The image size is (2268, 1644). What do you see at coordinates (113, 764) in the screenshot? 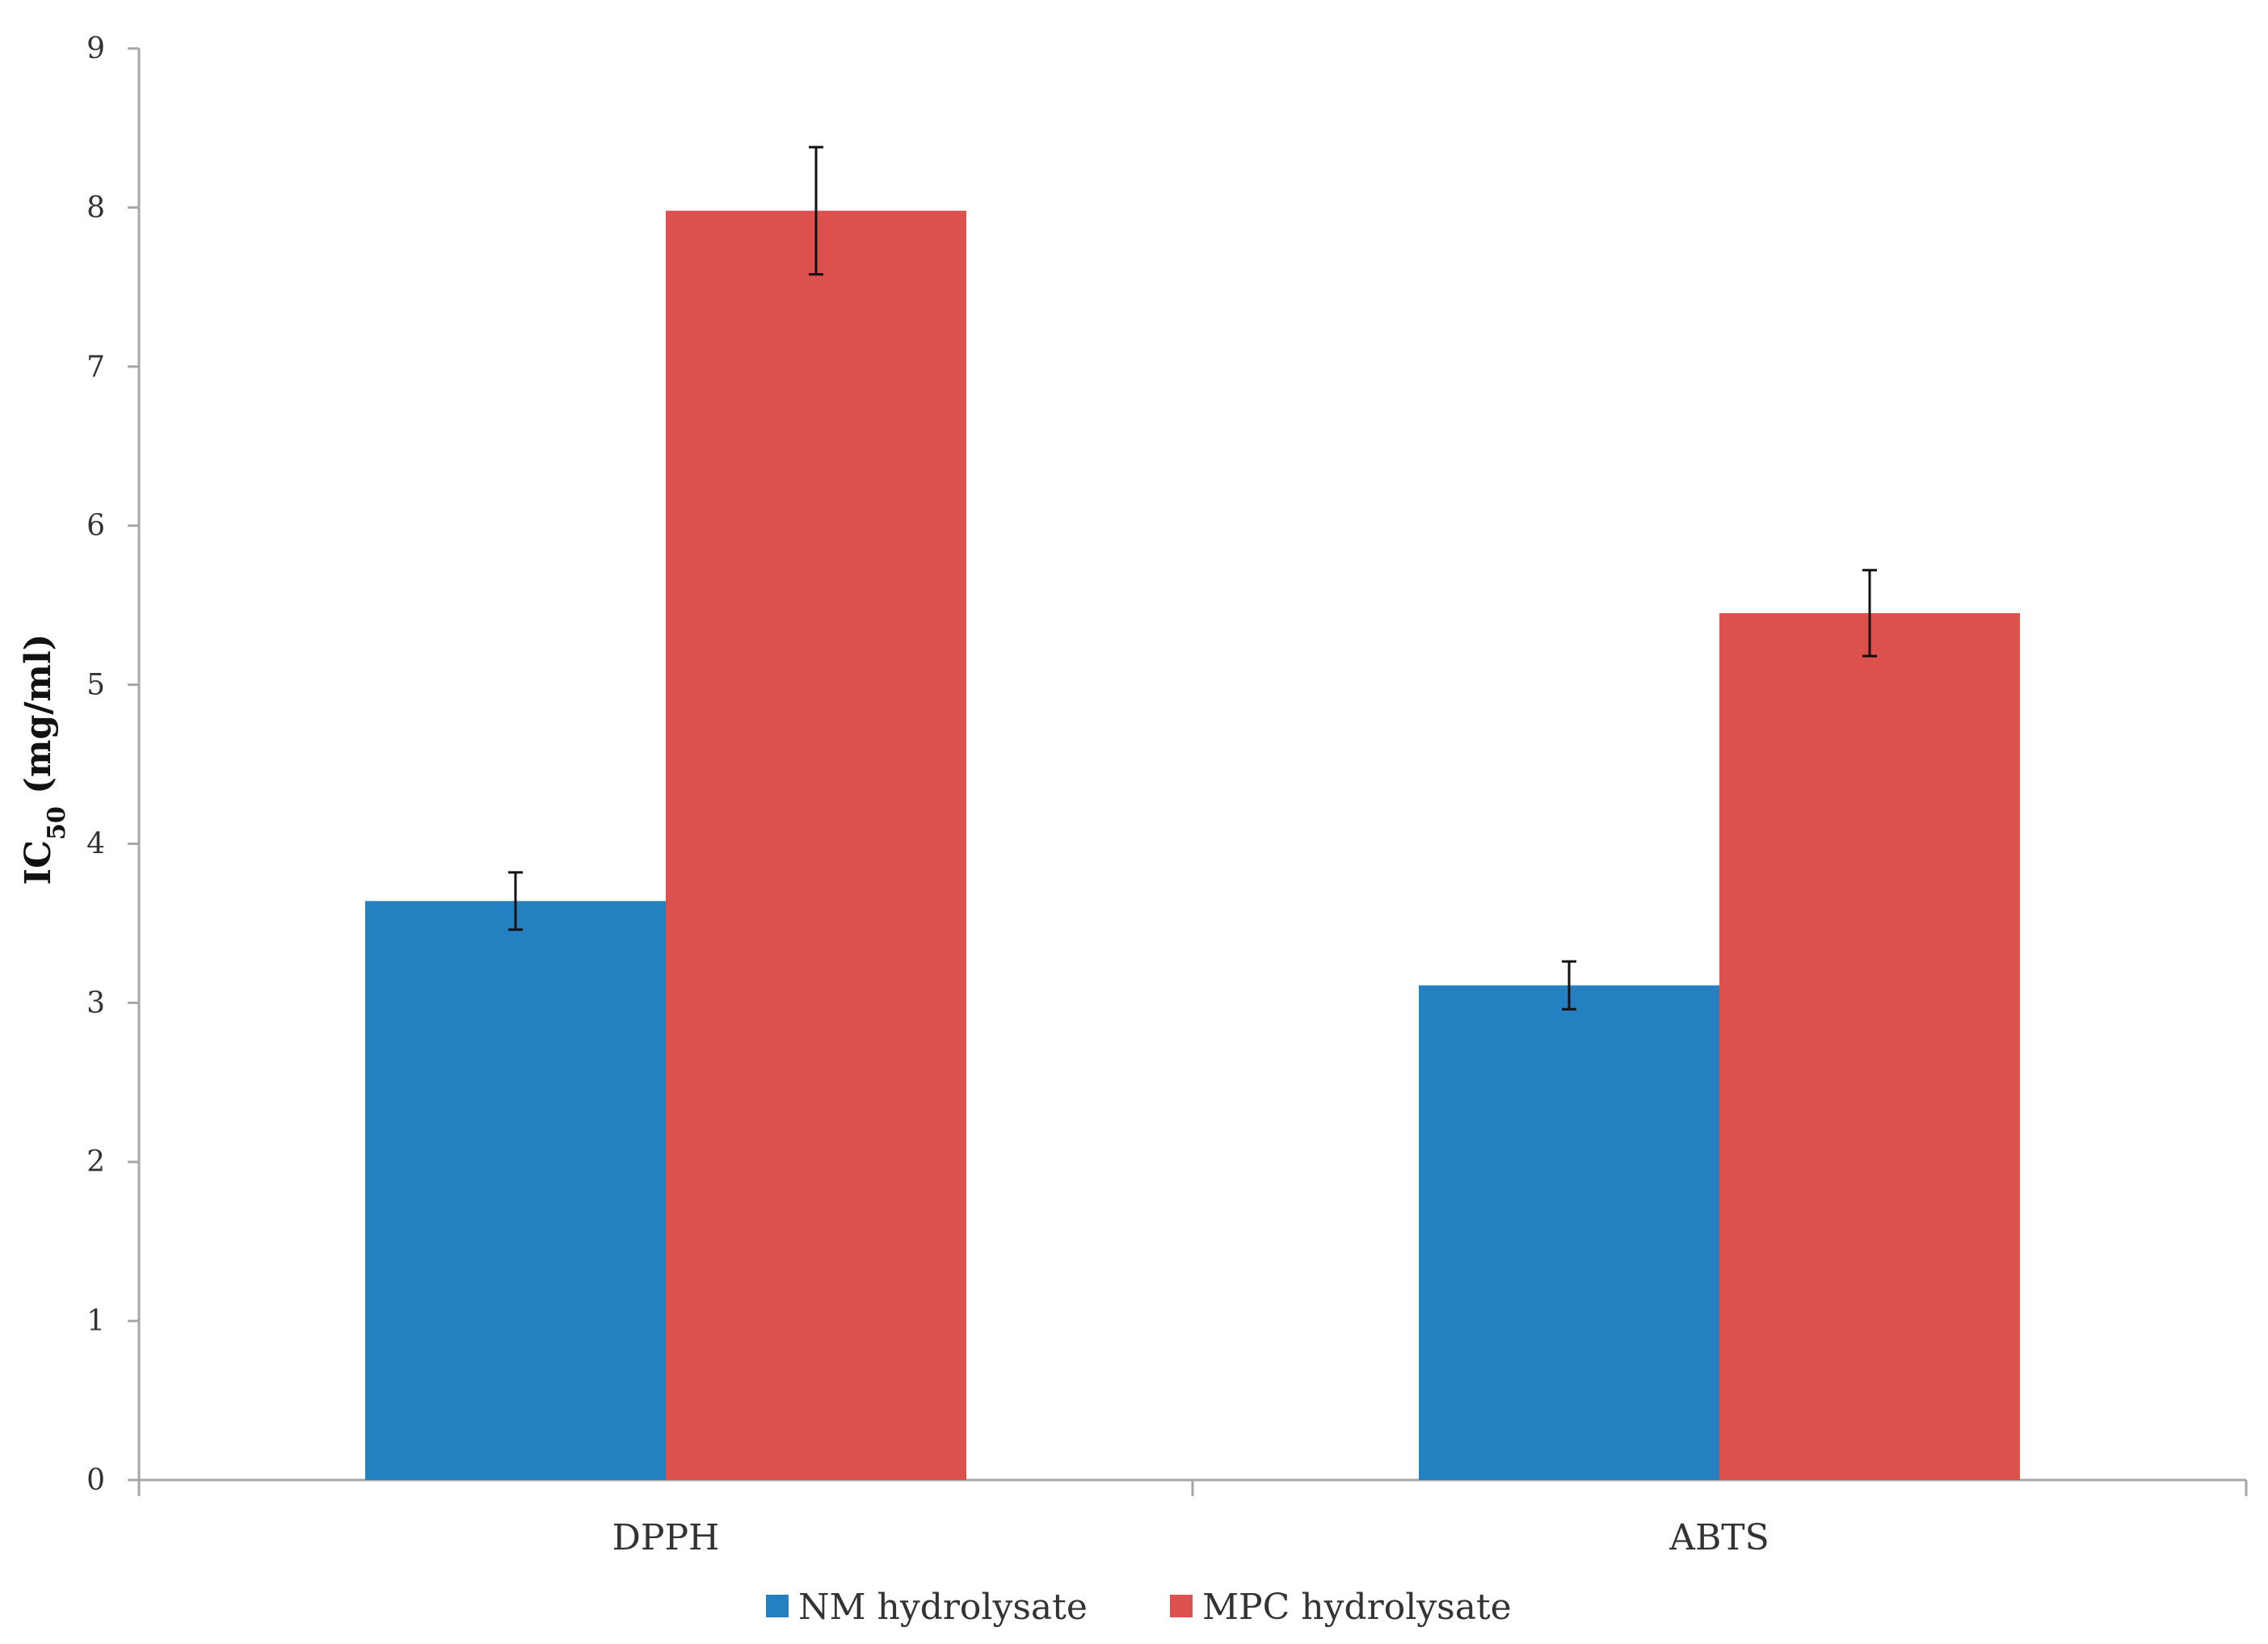
I see `y-axis: 0 1 2 3 4 5 6 7 8 9` at bounding box center [113, 764].